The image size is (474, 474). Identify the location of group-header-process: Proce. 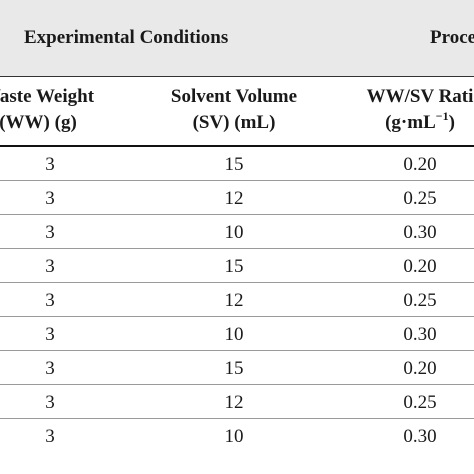
(452, 37).